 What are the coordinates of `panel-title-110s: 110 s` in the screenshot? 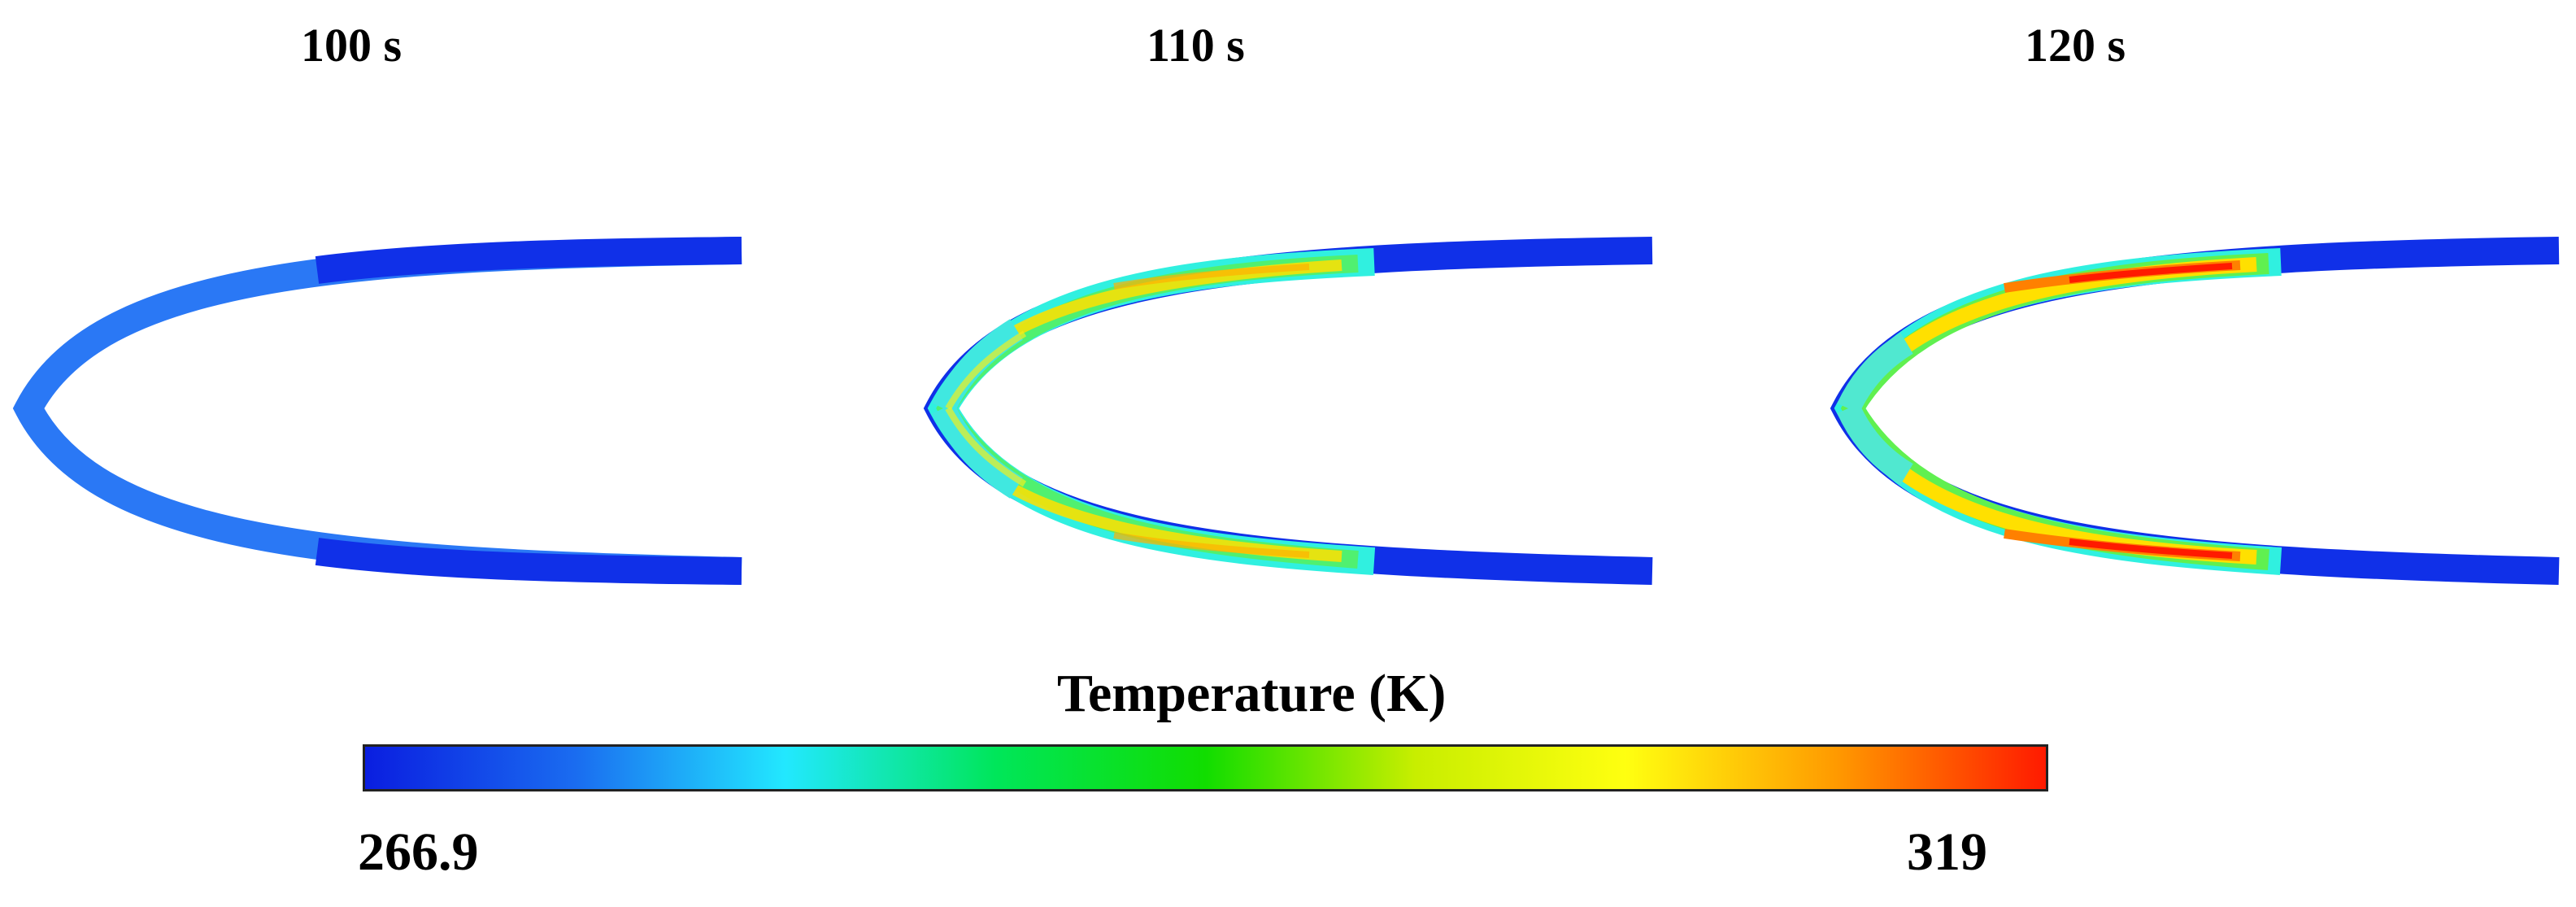 It's located at (1196, 45).